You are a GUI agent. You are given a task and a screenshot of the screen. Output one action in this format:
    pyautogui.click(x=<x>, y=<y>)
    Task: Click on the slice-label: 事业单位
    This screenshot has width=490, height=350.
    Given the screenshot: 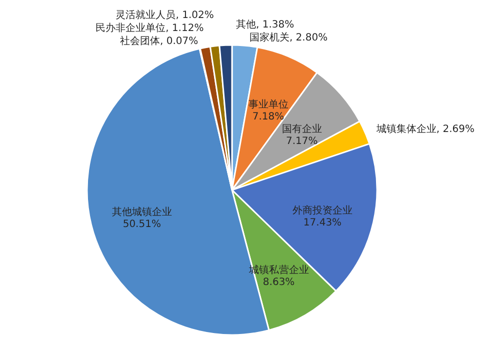 What is the action you would take?
    pyautogui.click(x=268, y=104)
    